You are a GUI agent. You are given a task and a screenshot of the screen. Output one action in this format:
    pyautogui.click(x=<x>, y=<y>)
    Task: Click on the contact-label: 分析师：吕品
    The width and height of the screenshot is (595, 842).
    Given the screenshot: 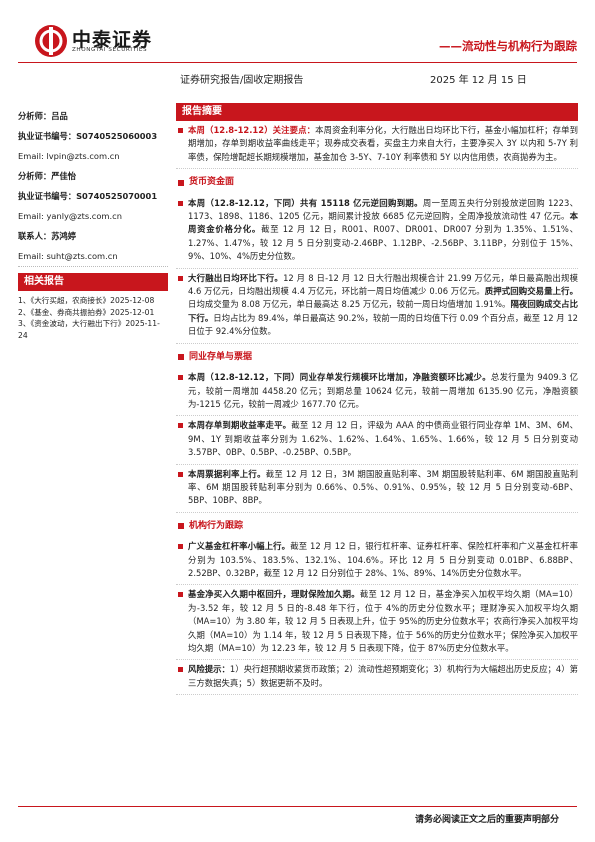 What is the action you would take?
    pyautogui.click(x=43, y=116)
    